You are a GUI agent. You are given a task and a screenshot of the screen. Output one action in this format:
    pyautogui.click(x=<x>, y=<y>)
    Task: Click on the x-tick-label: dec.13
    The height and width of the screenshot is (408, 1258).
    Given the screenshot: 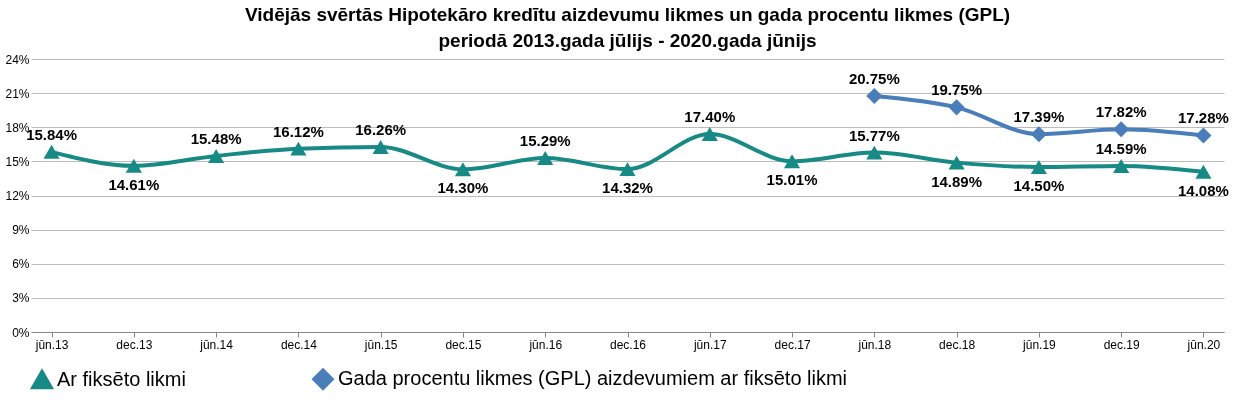 What is the action you would take?
    pyautogui.click(x=134, y=344)
    